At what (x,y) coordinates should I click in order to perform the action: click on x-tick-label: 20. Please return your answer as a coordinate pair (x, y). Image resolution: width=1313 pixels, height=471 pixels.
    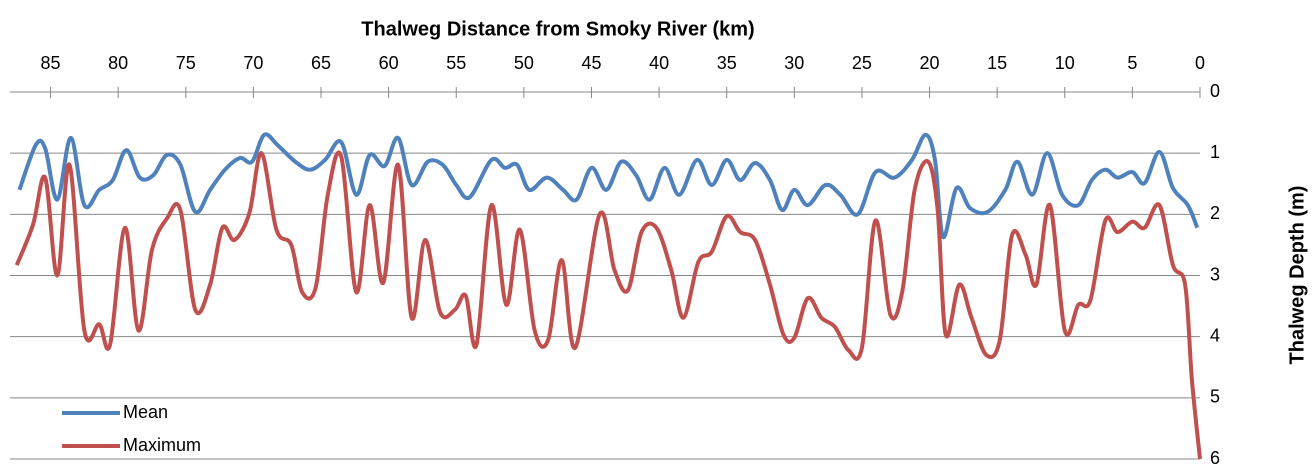
    Looking at the image, I should click on (930, 63).